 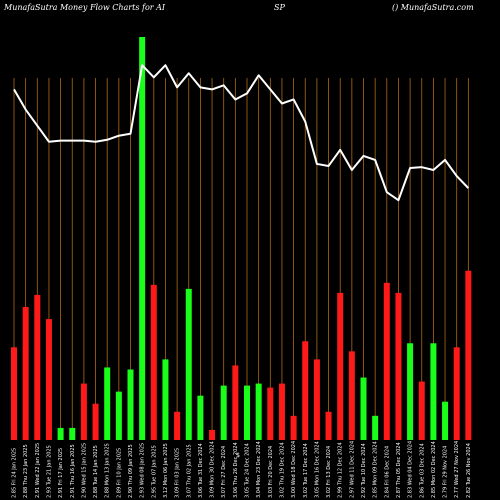 I want to click on x-tick-label: 2.90 Thu 09 Jan 2025, so click(x=131, y=471).